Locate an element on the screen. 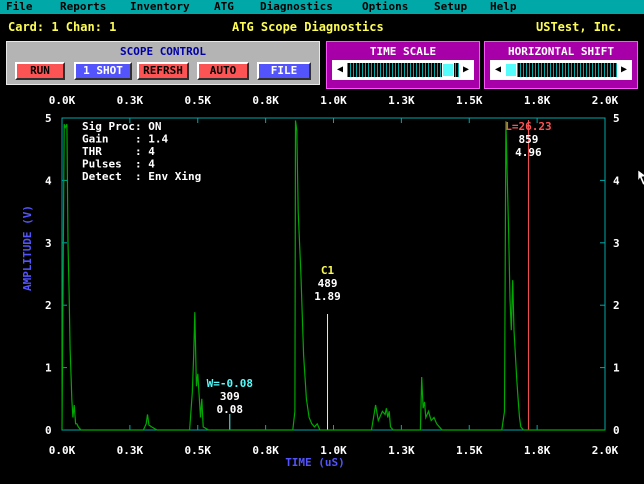  marker-w-label: W=-0.08 is located at coordinates (230, 383).